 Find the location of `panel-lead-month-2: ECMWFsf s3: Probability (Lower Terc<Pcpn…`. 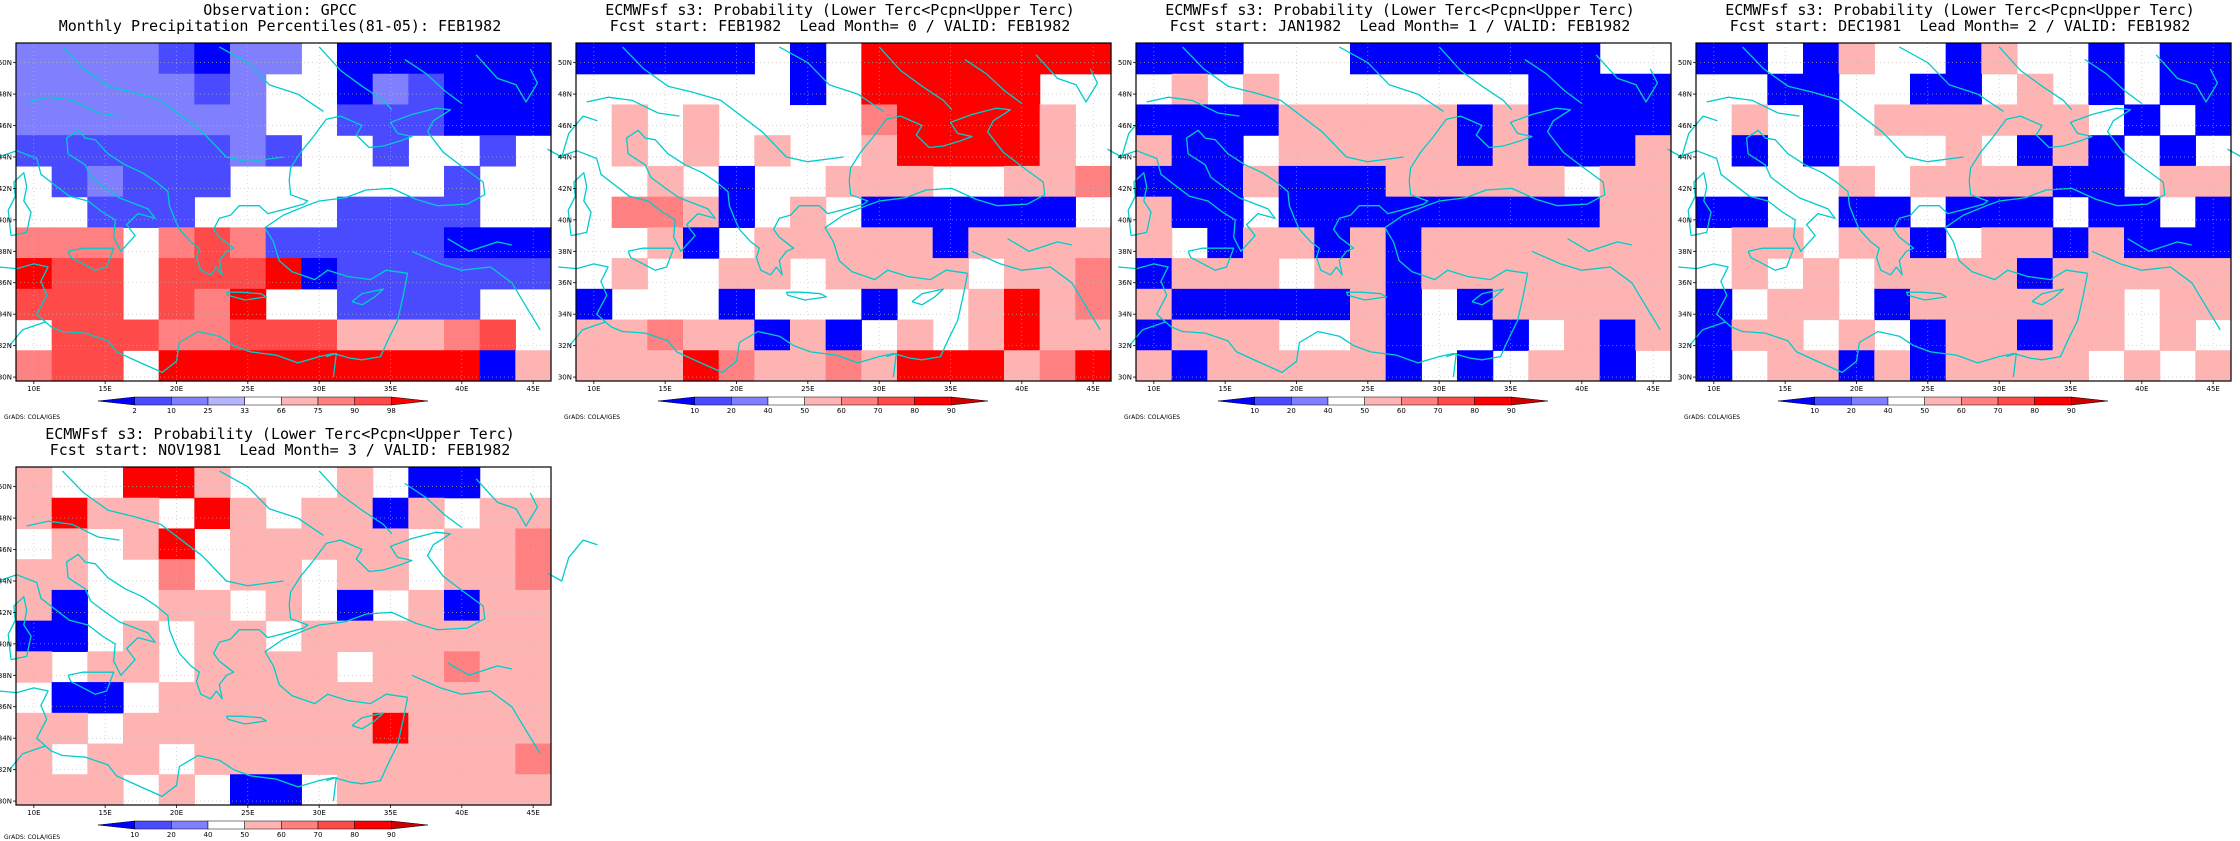

panel-lead-month-2: ECMWFsf s3: Probability (Lower Terc<Pcpn… is located at coordinates (1959, 210).